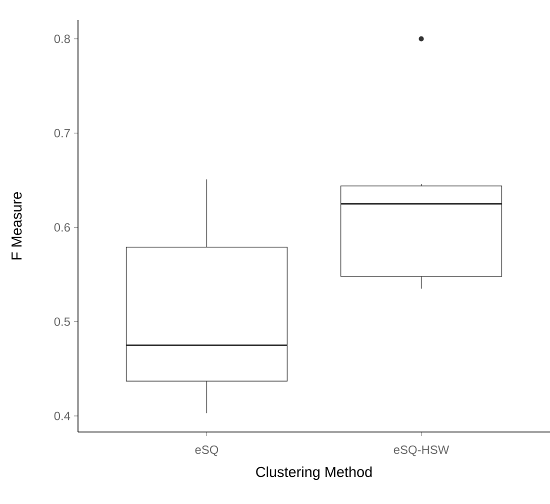 The image size is (550, 504). I want to click on y-axis-title: F Measure, so click(17, 226).